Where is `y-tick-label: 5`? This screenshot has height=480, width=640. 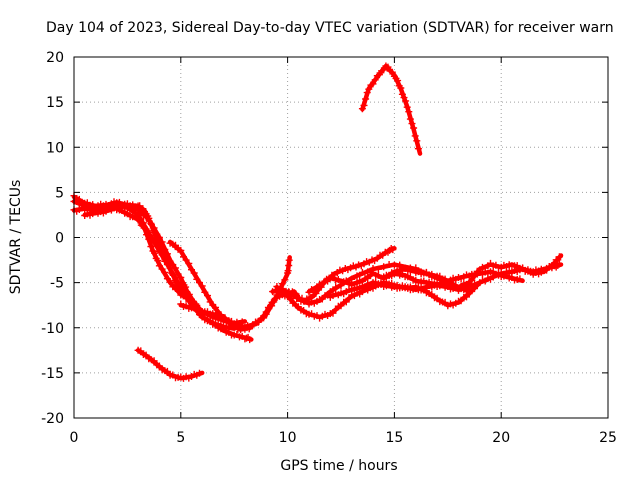 y-tick-label: 5 is located at coordinates (59, 193).